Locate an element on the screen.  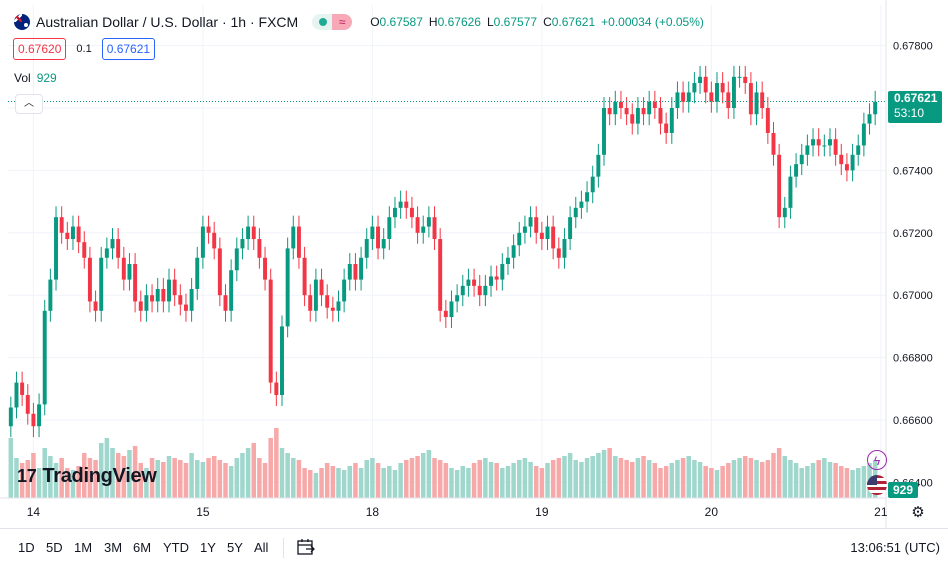
range-6m-button: 6M is located at coordinates (142, 547).